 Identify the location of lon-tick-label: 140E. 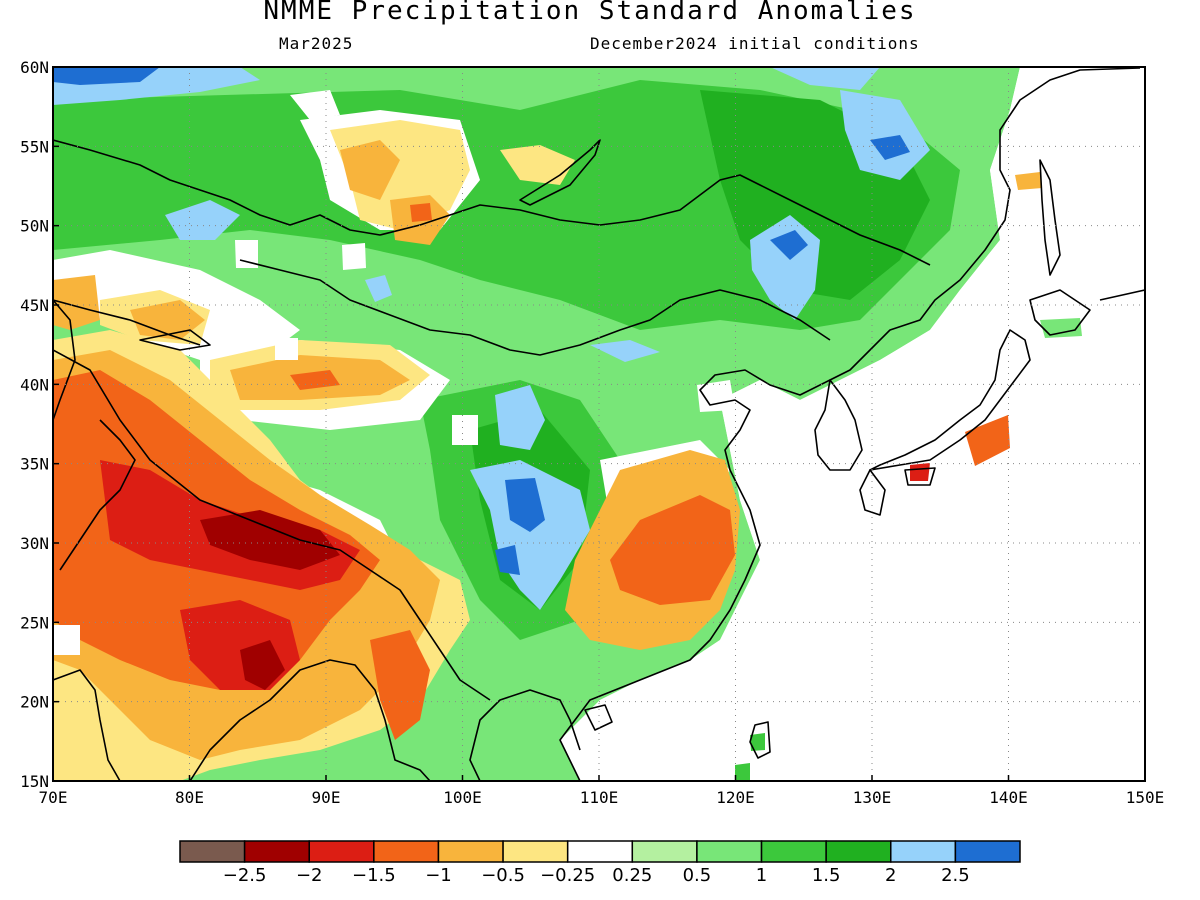
(1008, 797).